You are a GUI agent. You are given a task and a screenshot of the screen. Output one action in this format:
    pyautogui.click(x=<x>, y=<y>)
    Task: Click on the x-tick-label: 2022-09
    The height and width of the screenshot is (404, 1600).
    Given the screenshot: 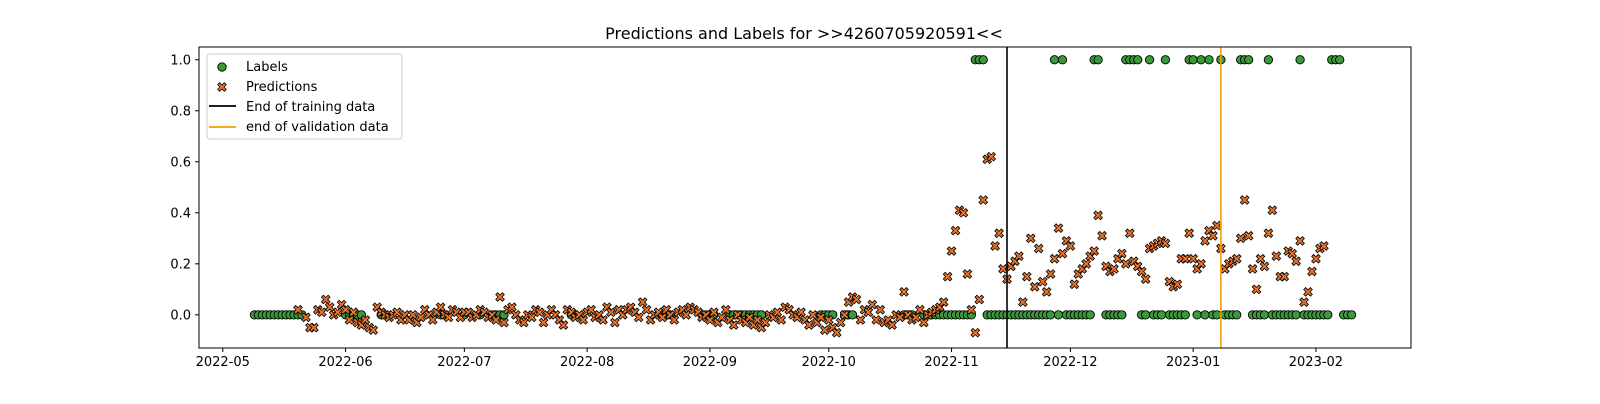 What is the action you would take?
    pyautogui.click(x=710, y=362)
    